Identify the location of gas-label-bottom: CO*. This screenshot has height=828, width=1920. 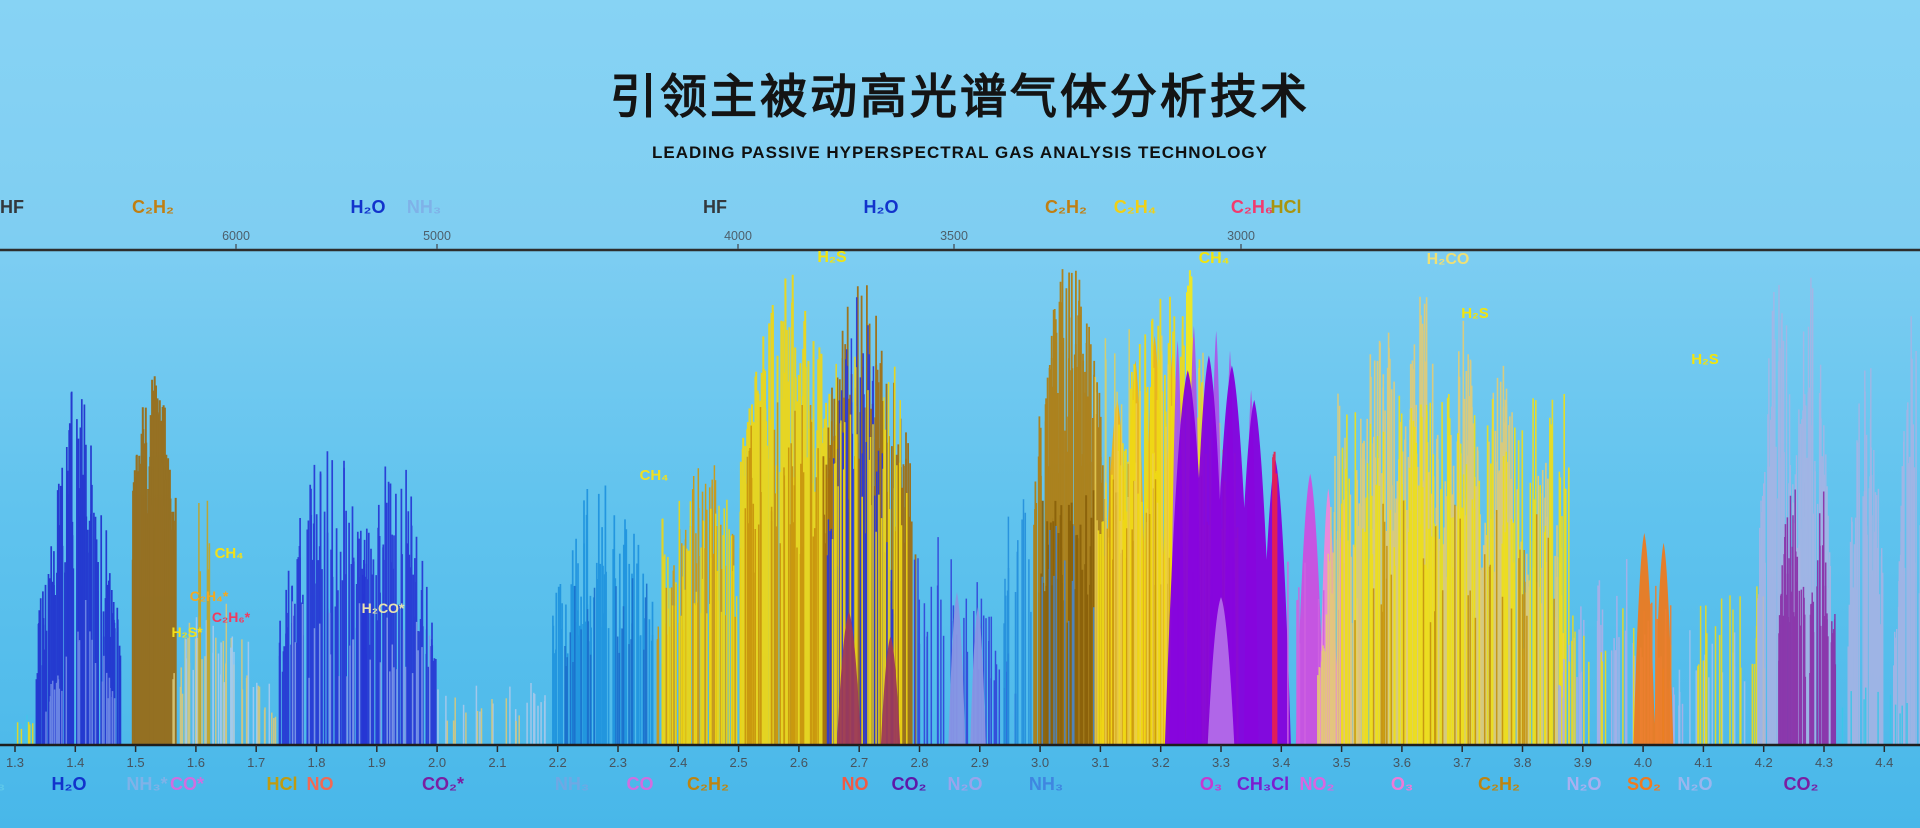
(187, 784).